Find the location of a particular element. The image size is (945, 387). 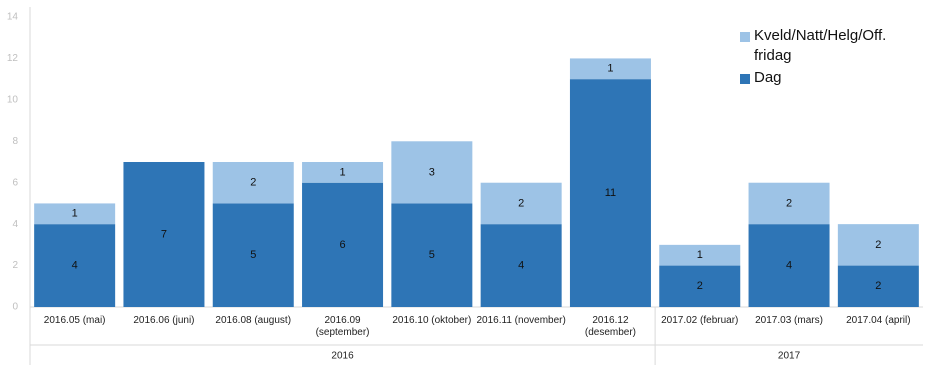

data-label: 11 is located at coordinates (610, 193).